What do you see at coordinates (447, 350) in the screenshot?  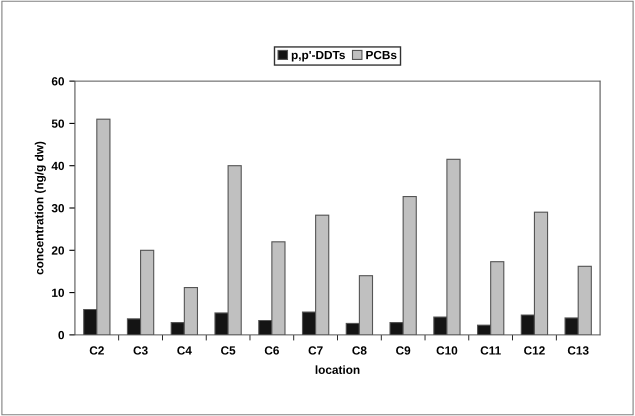 I see `x-tick-label: C10` at bounding box center [447, 350].